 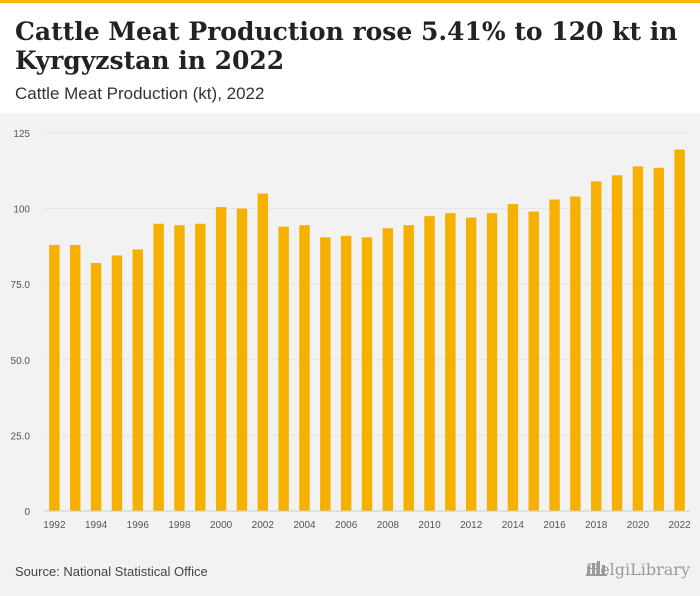 I want to click on x-tick-label: 2002, so click(x=263, y=525).